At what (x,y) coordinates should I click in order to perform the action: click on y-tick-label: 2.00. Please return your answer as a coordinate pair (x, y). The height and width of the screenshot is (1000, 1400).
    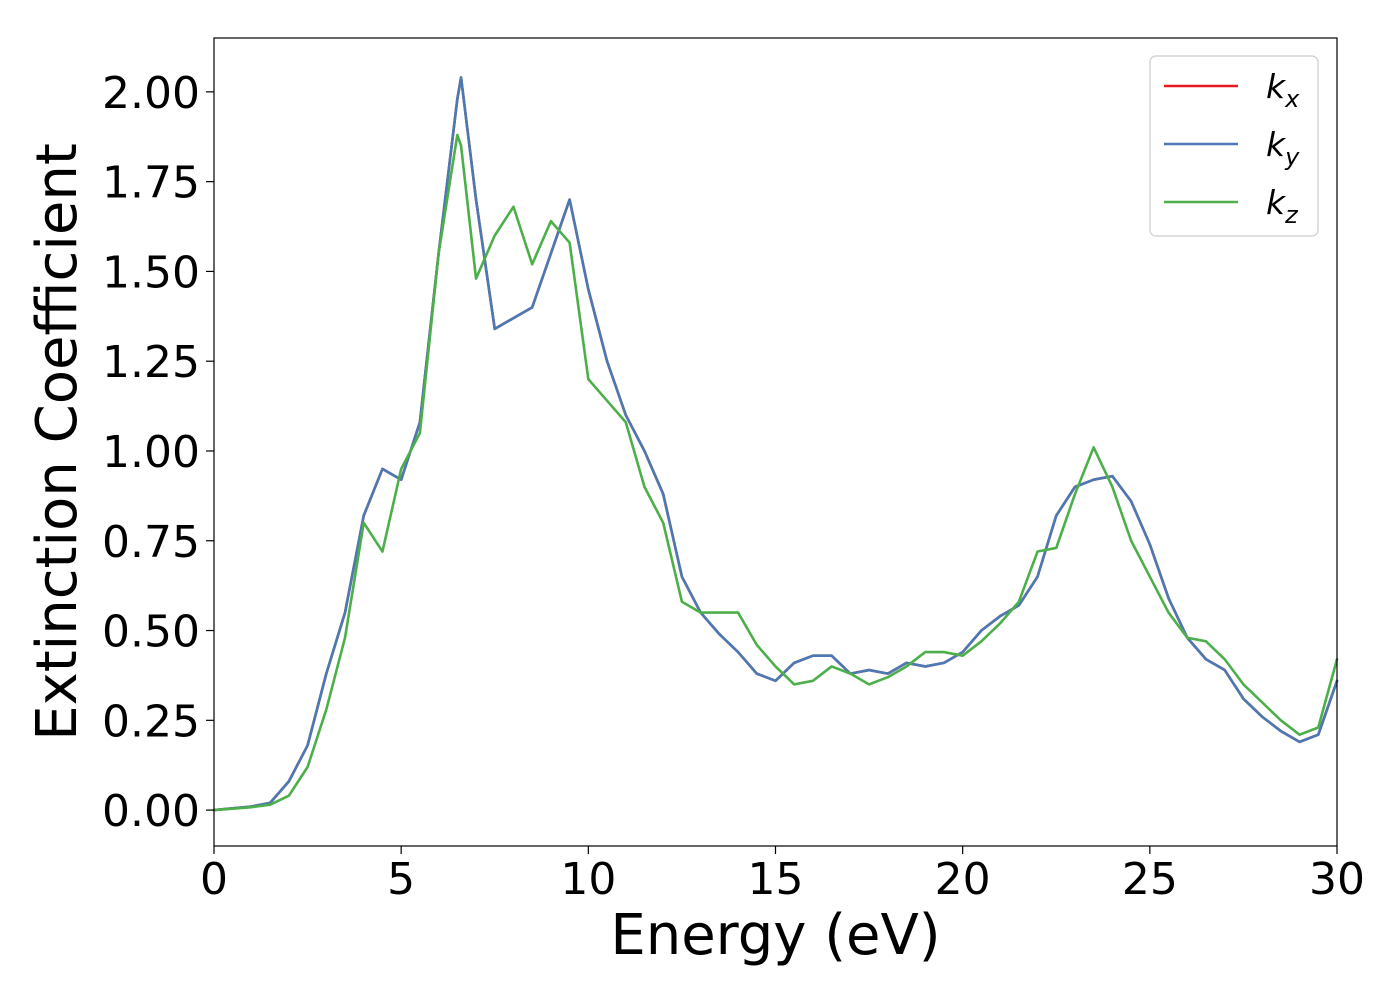
    Looking at the image, I should click on (151, 93).